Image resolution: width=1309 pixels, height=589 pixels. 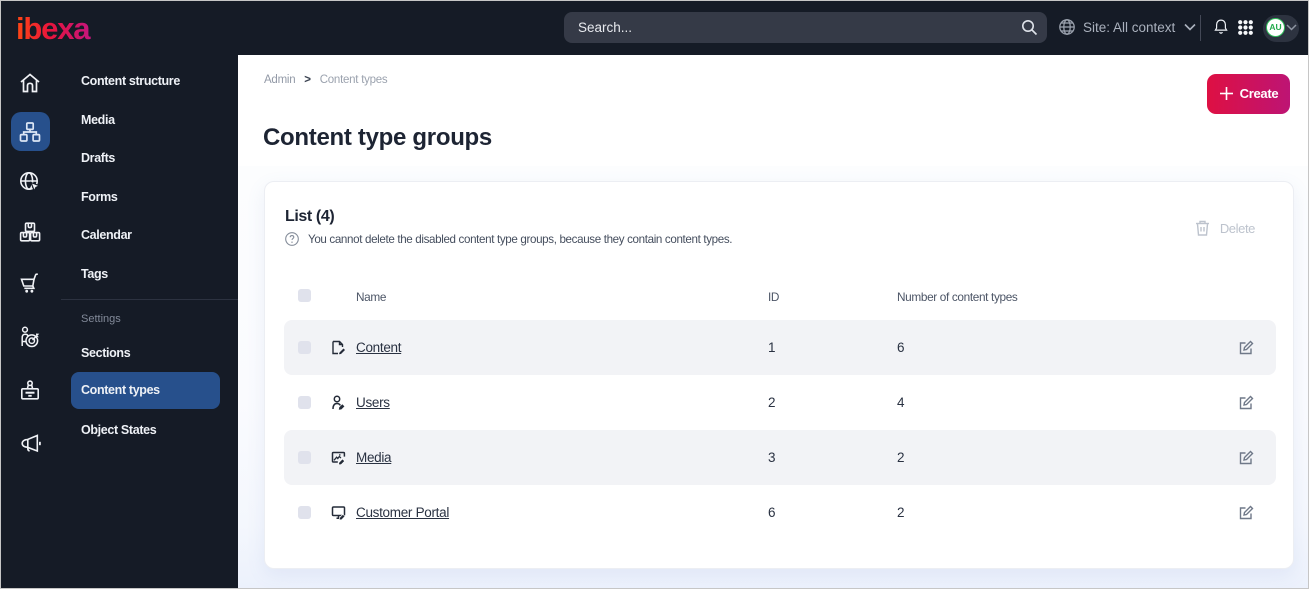 I want to click on svg-text: ibexa, so click(x=53, y=28).